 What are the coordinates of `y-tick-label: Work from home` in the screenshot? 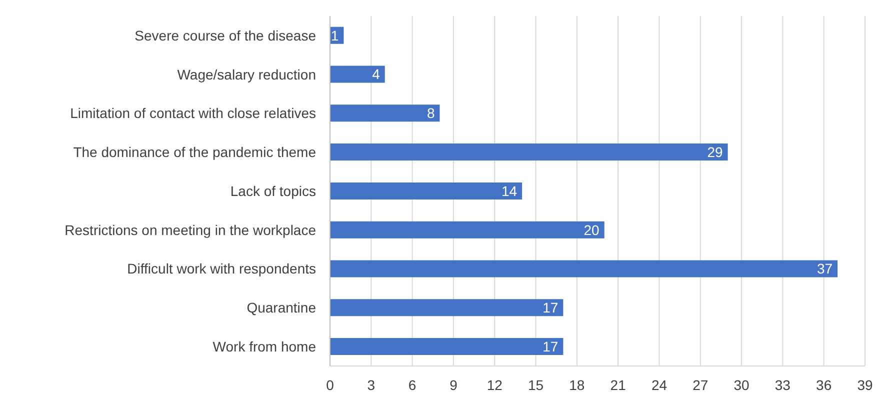 It's located at (264, 346).